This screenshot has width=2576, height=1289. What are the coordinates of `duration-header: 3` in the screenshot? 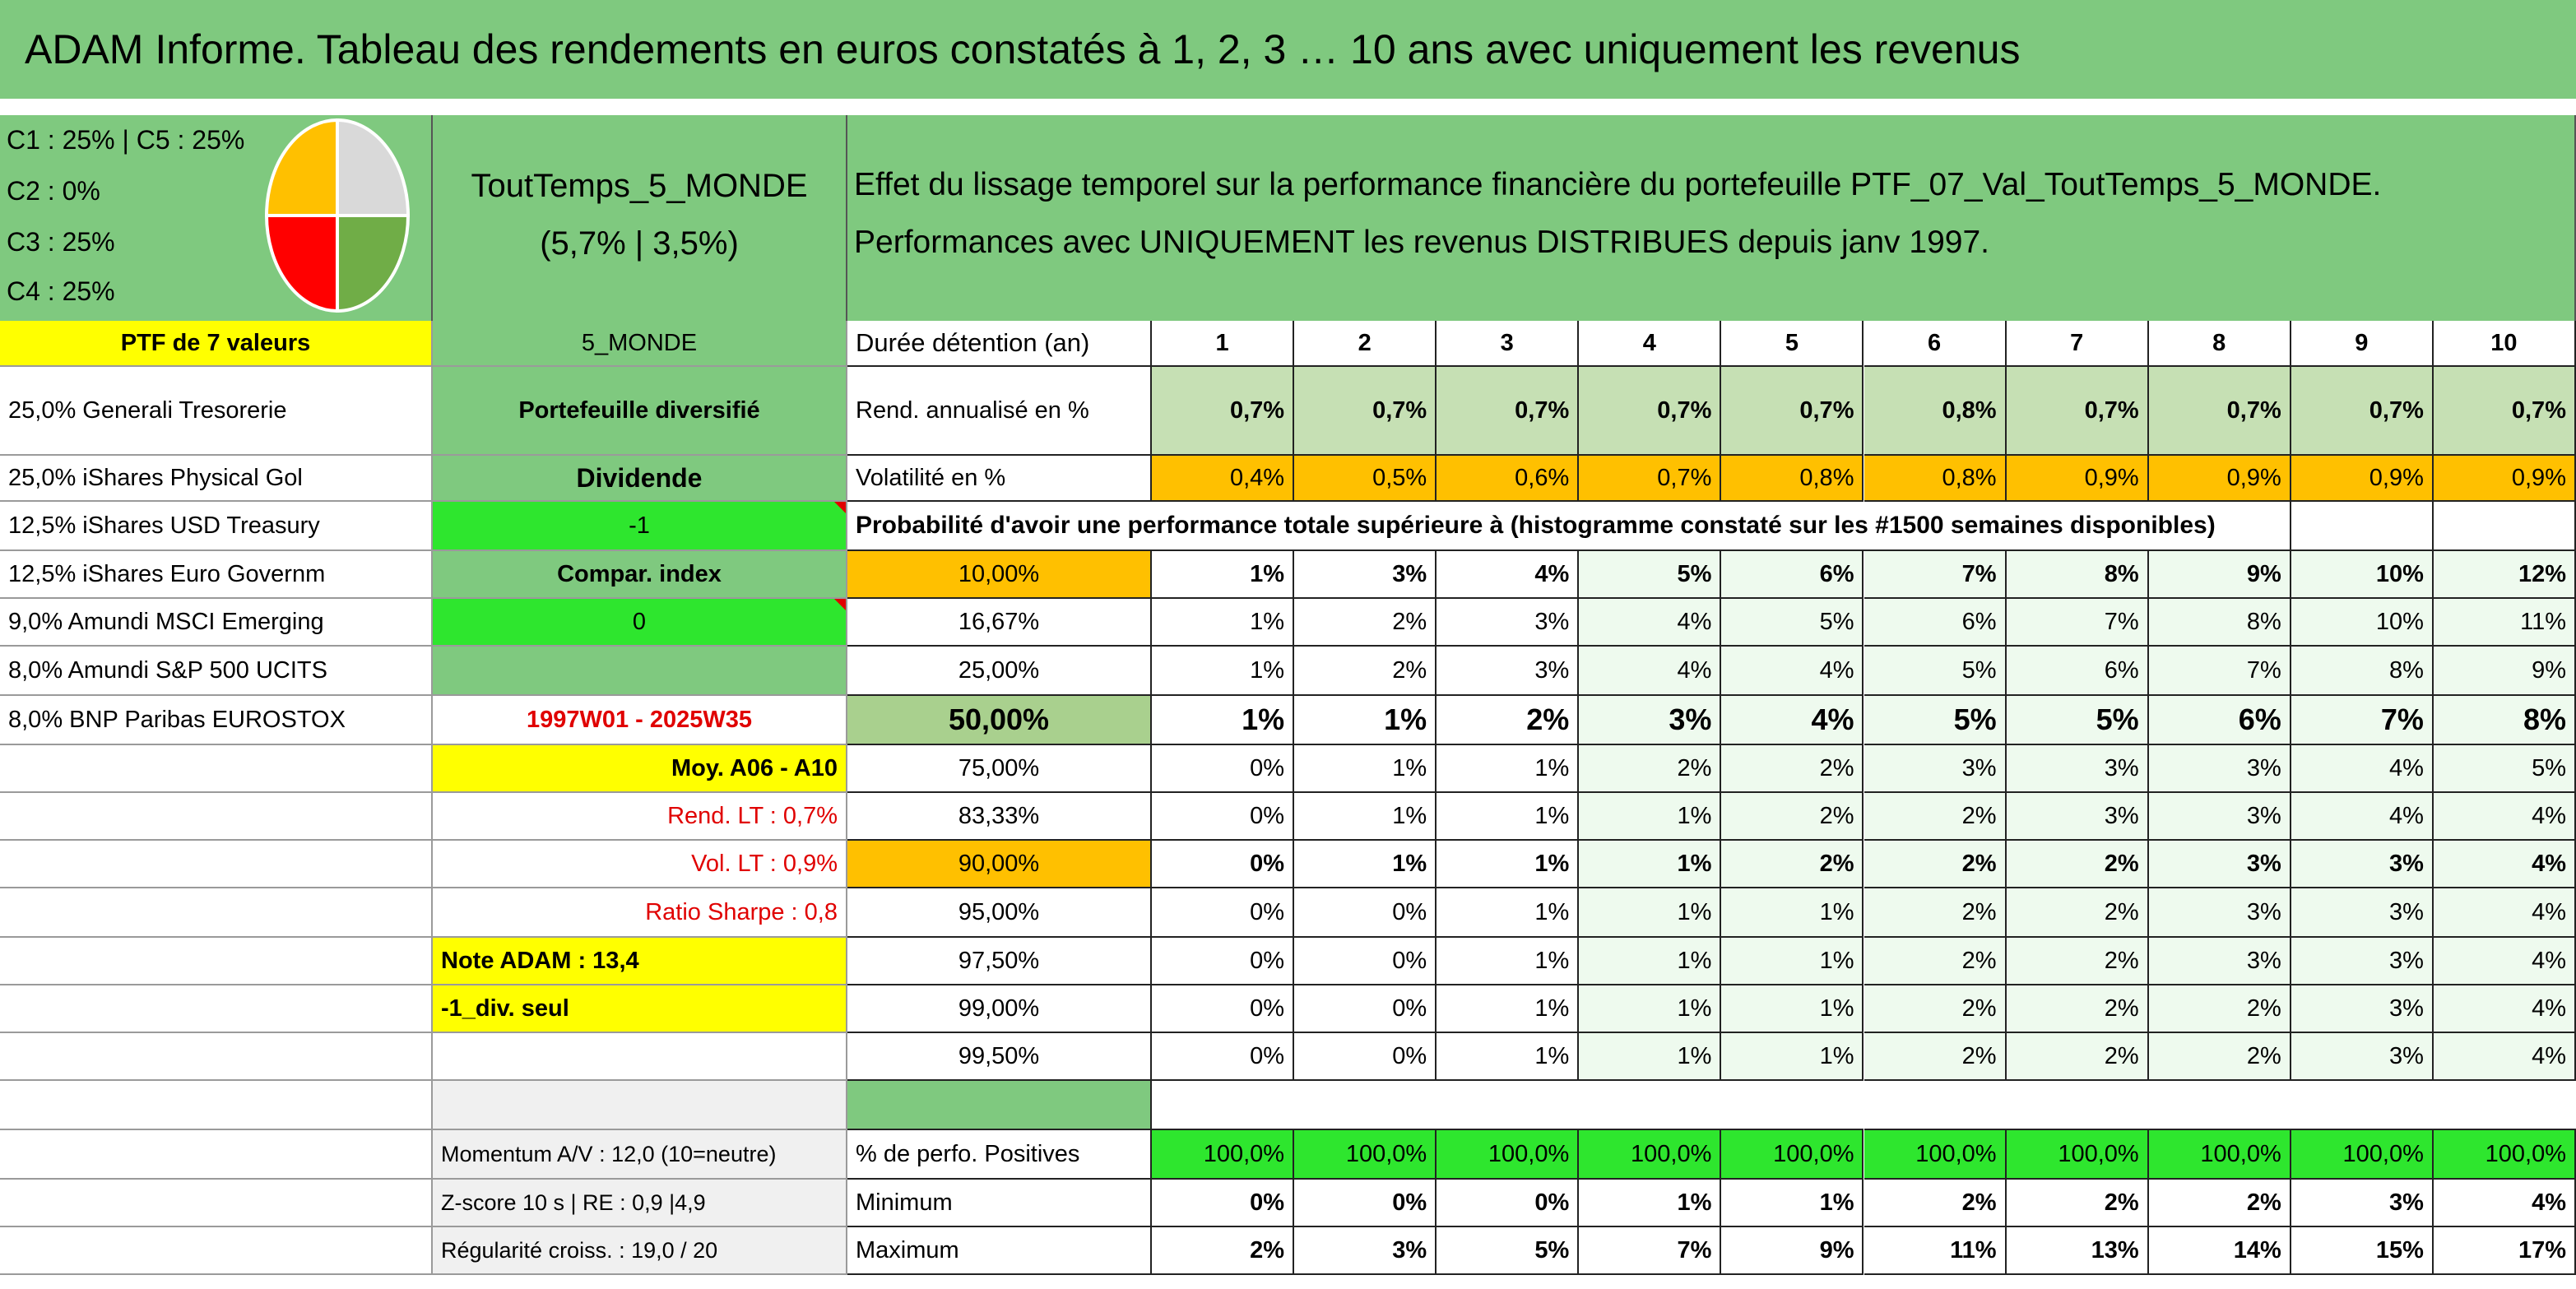 It's located at (1508, 344).